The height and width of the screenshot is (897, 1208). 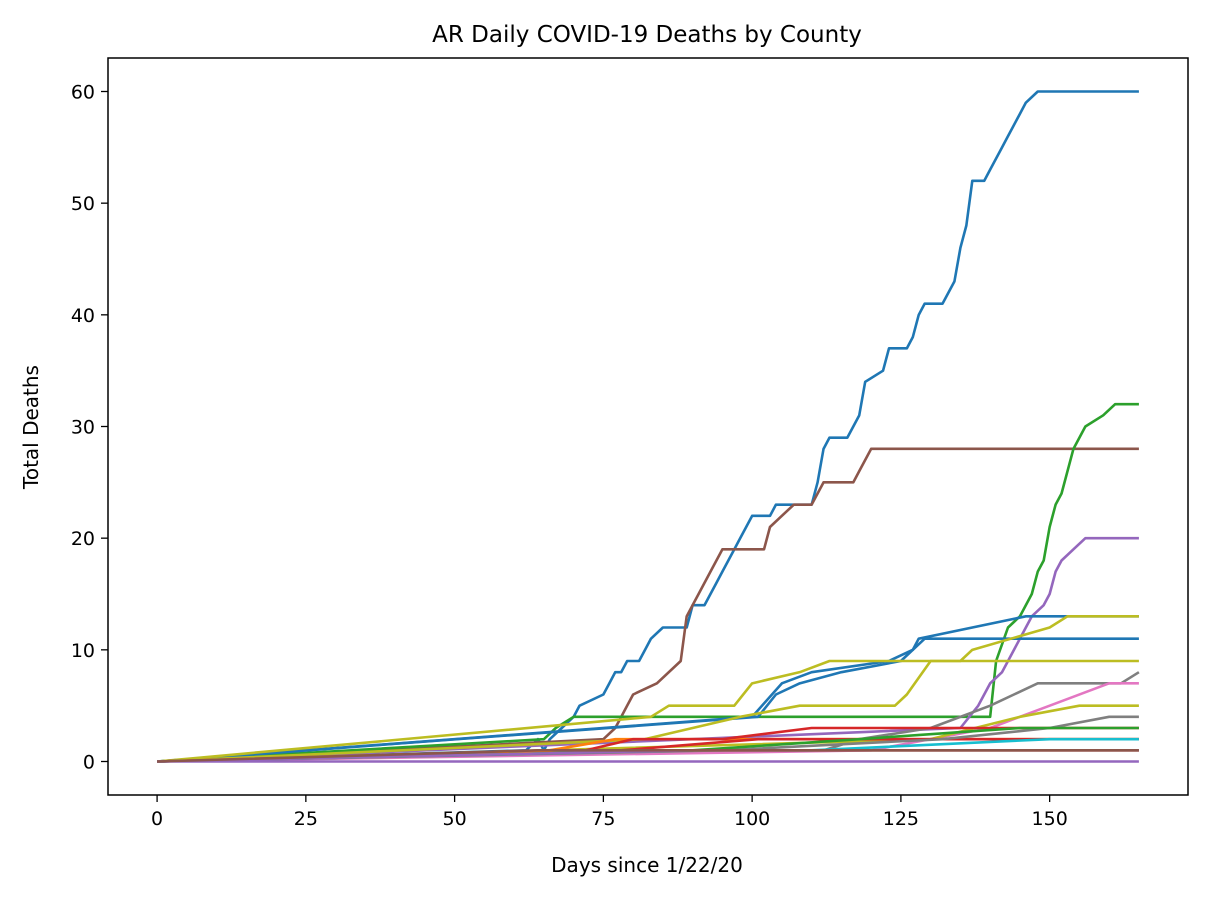 I want to click on x-tick-label: 0, so click(x=157, y=819).